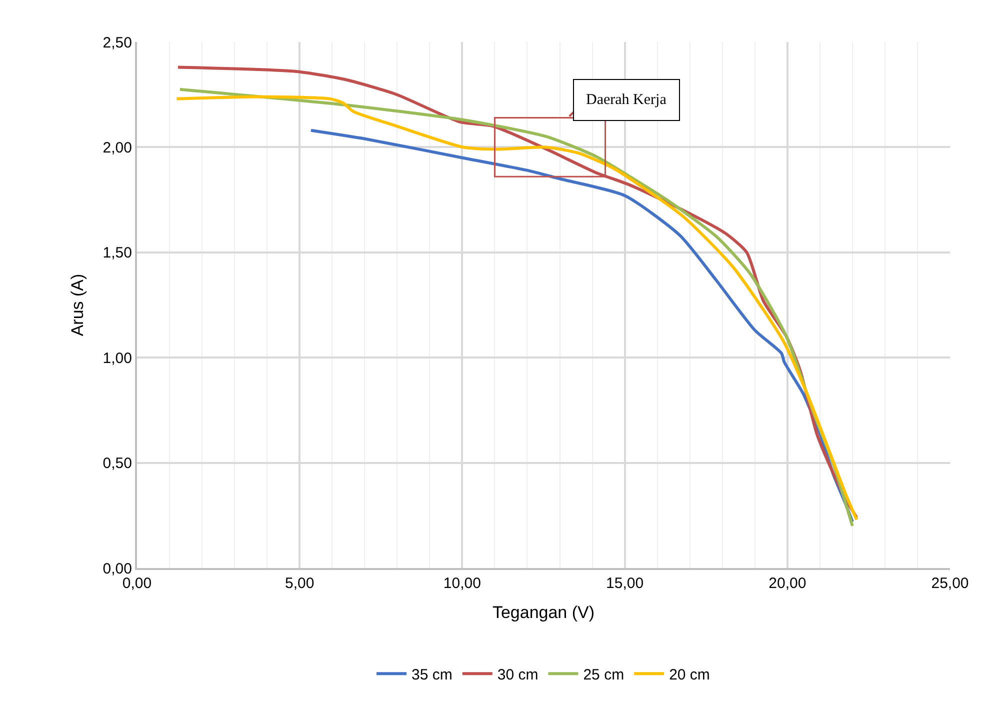 The height and width of the screenshot is (712, 992). I want to click on annotation: Daerah Kerja, so click(626, 100).